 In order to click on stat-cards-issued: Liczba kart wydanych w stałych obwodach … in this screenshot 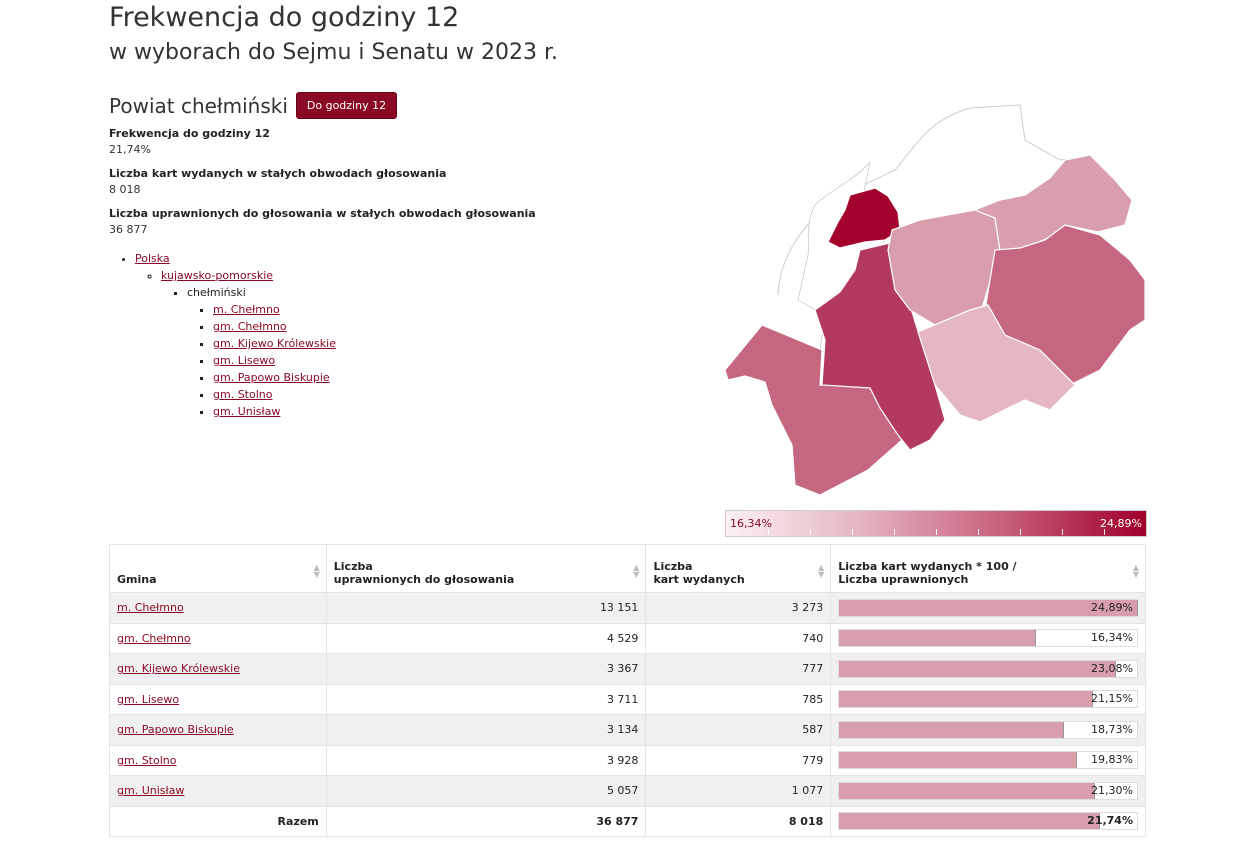, I will do `click(277, 181)`.